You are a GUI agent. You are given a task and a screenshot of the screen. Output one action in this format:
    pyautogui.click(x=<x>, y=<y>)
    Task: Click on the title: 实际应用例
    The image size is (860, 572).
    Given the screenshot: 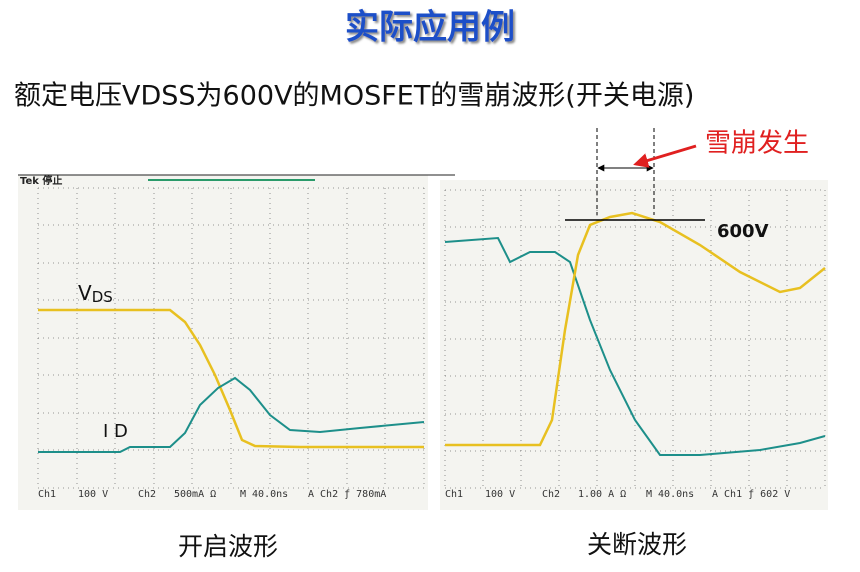 What is the action you would take?
    pyautogui.click(x=430, y=28)
    